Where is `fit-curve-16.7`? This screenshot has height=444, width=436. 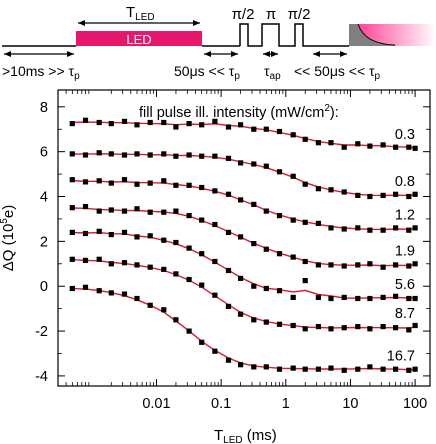 fit-curve-16.7 is located at coordinates (244, 329).